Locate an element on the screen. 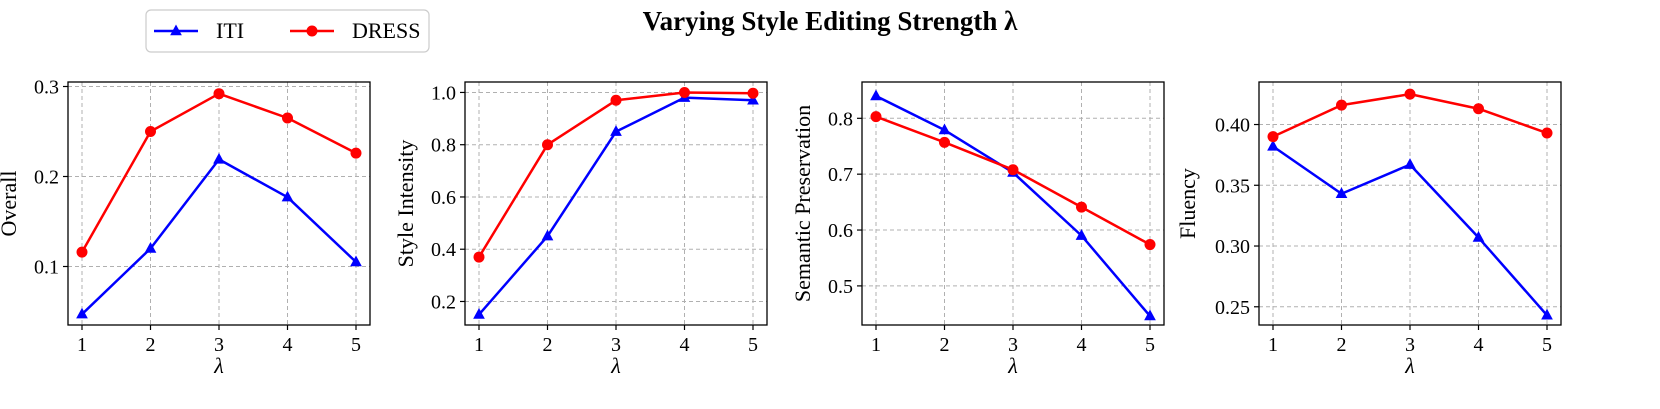 This screenshot has height=409, width=1660. legend-dress-marker is located at coordinates (312, 31).